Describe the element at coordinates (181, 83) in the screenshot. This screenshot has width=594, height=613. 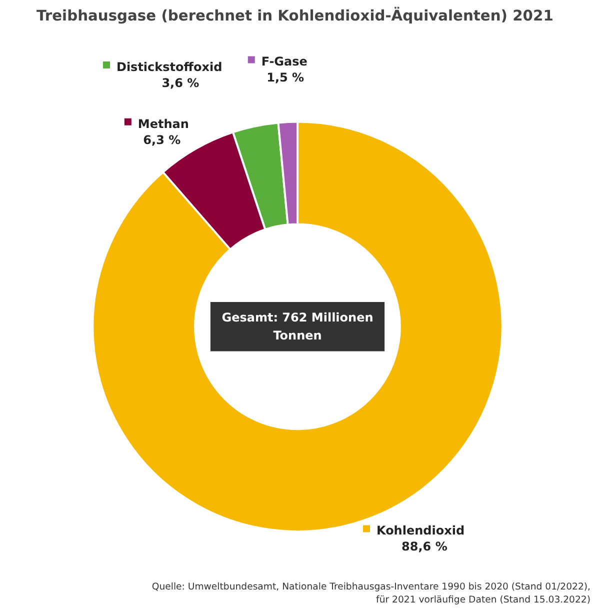
I see `data-label: 3,6 %` at that location.